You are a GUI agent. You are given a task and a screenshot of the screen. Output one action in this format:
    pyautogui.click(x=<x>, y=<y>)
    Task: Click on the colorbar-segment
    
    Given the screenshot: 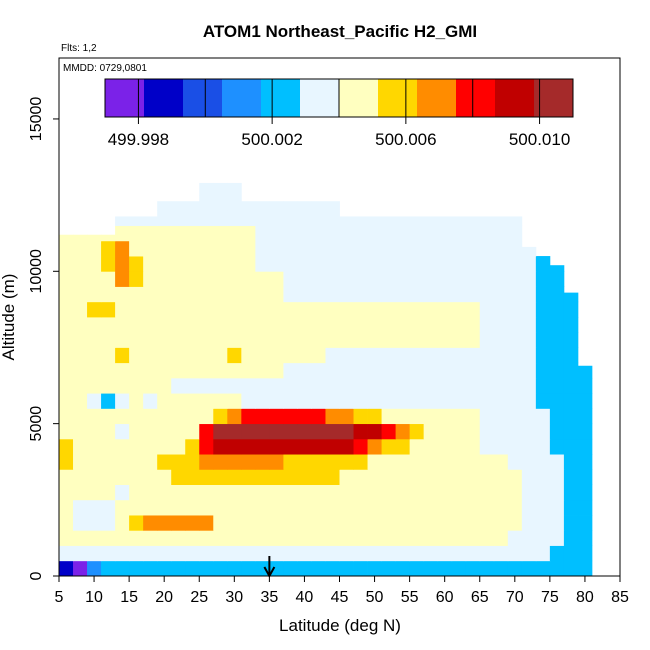 What is the action you would take?
    pyautogui.click(x=320, y=98)
    